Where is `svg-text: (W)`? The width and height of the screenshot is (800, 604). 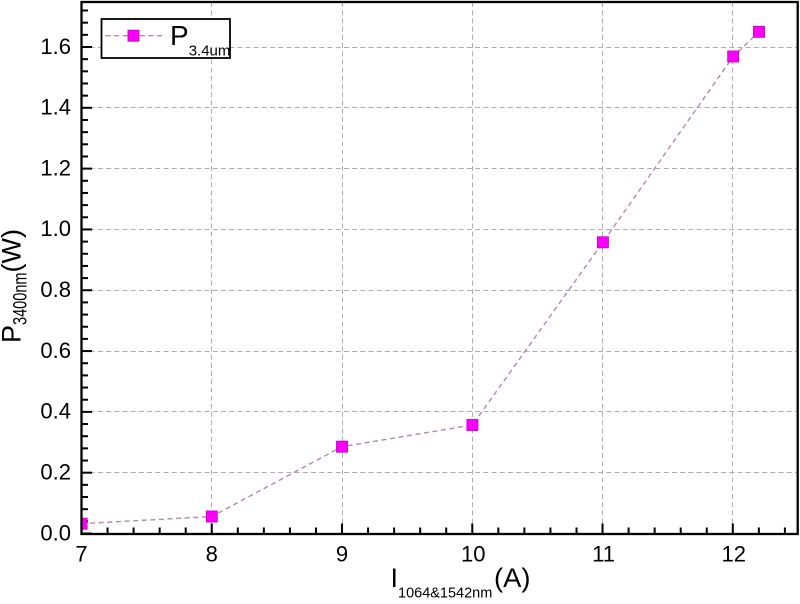
svg-text: (W) is located at coordinates (13, 250).